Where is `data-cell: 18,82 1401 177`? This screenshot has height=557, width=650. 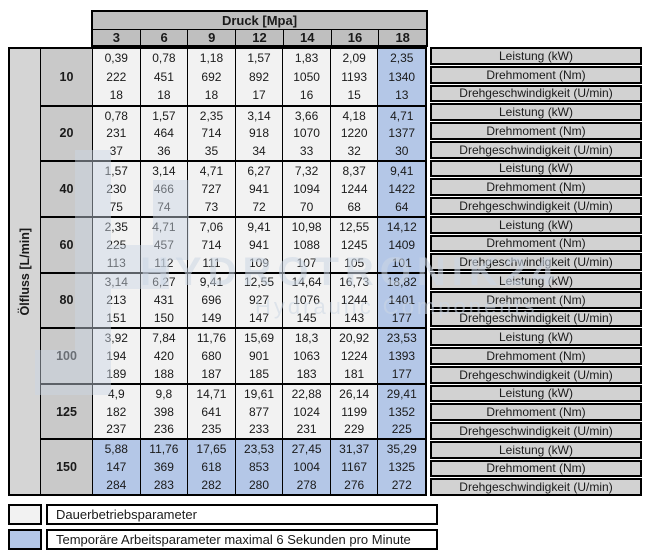
data-cell: 18,82 1401 177 is located at coordinates (402, 300).